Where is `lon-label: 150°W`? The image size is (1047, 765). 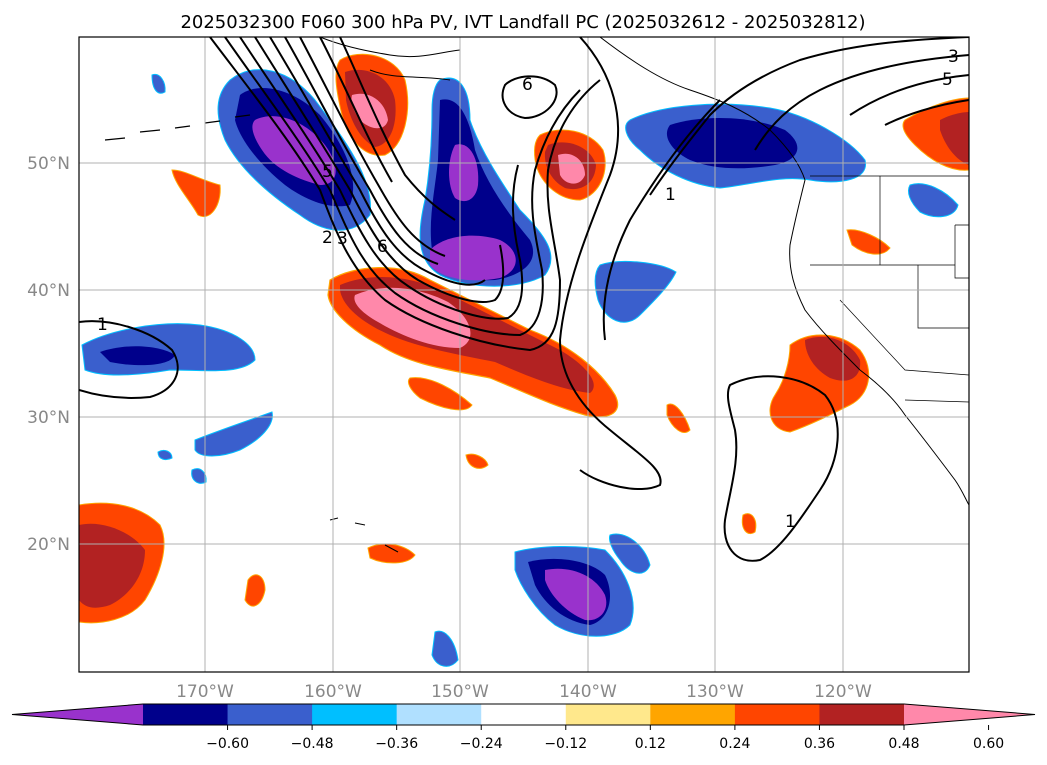
lon-label: 150°W is located at coordinates (460, 692).